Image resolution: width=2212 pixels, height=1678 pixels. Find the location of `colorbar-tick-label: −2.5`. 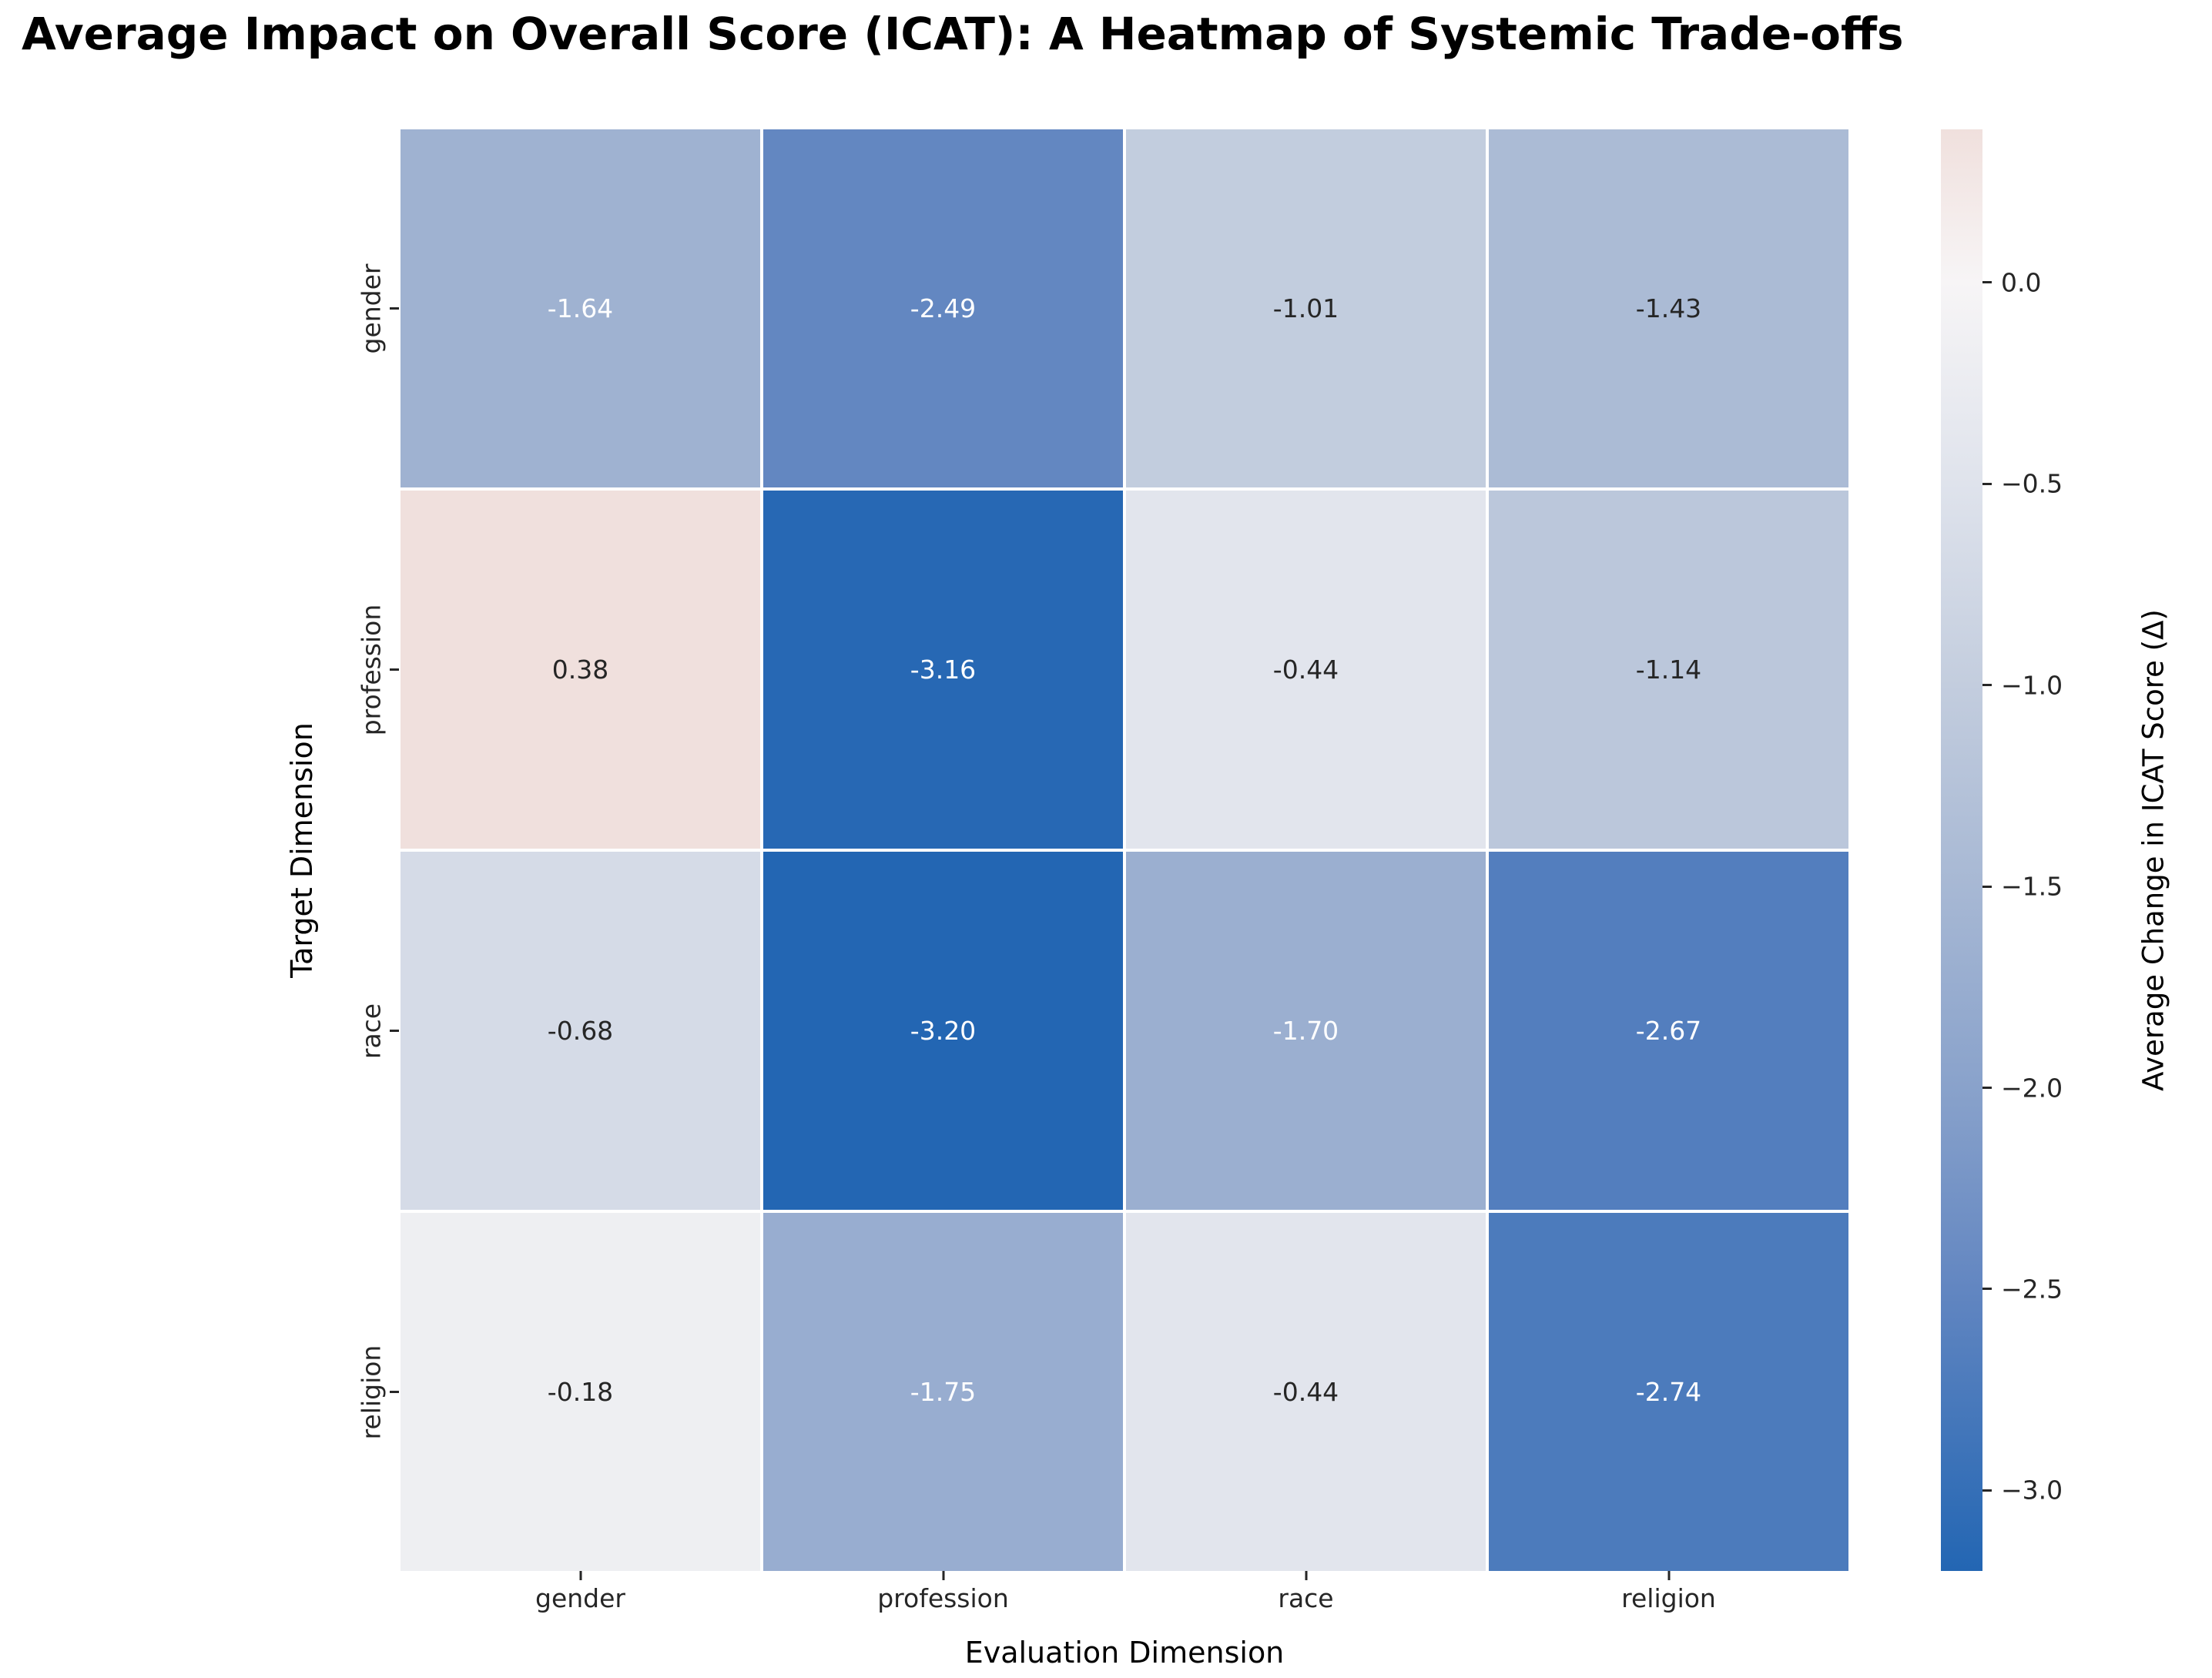

colorbar-tick-label: −2.5 is located at coordinates (2032, 1289).